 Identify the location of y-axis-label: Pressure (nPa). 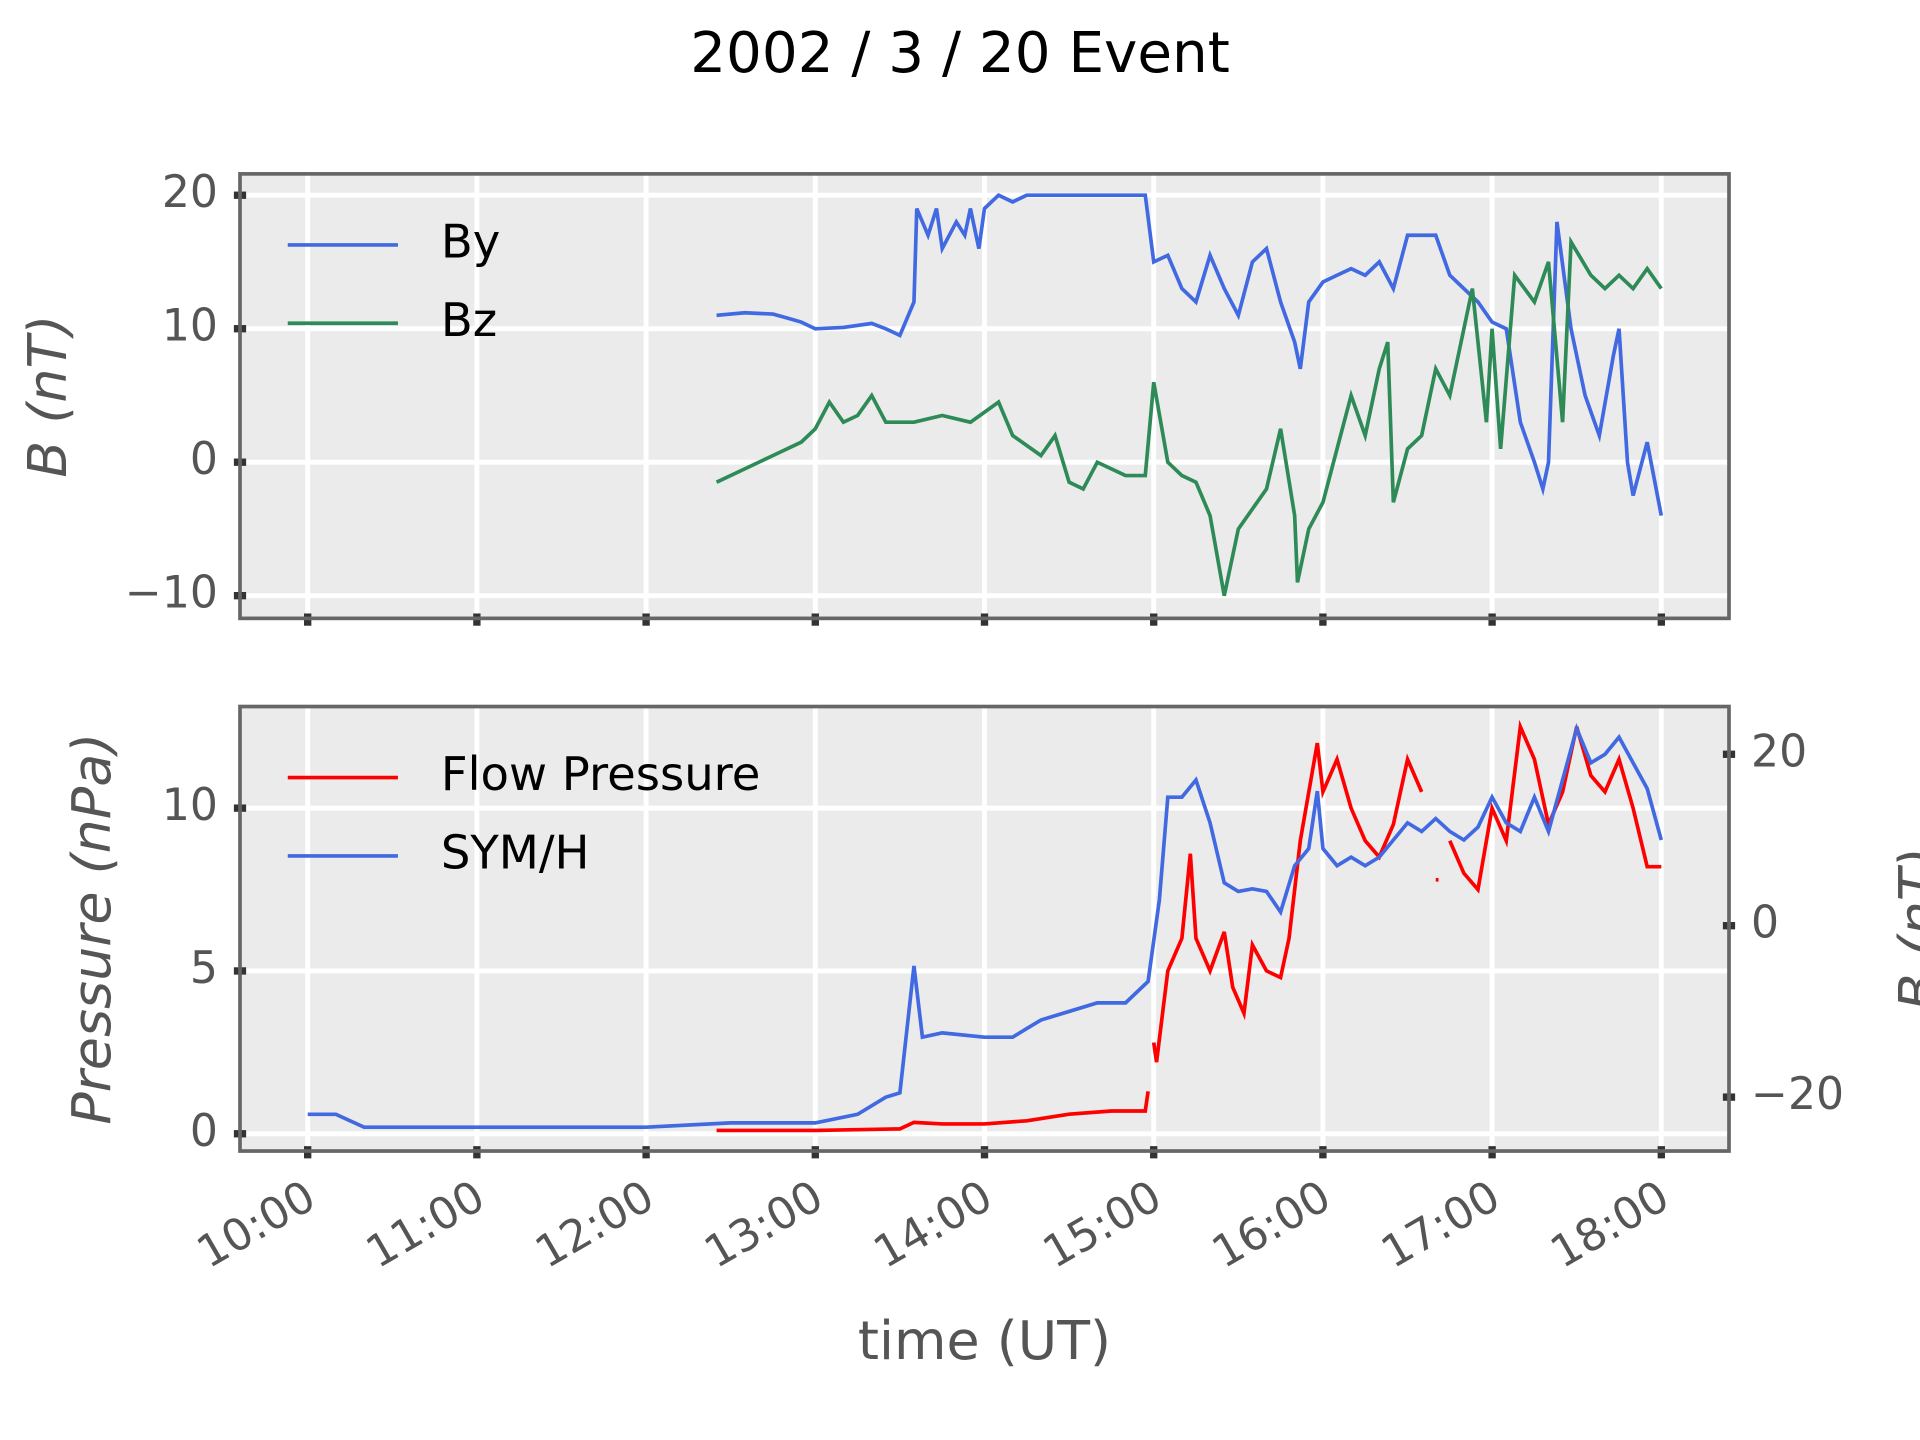
(91, 929).